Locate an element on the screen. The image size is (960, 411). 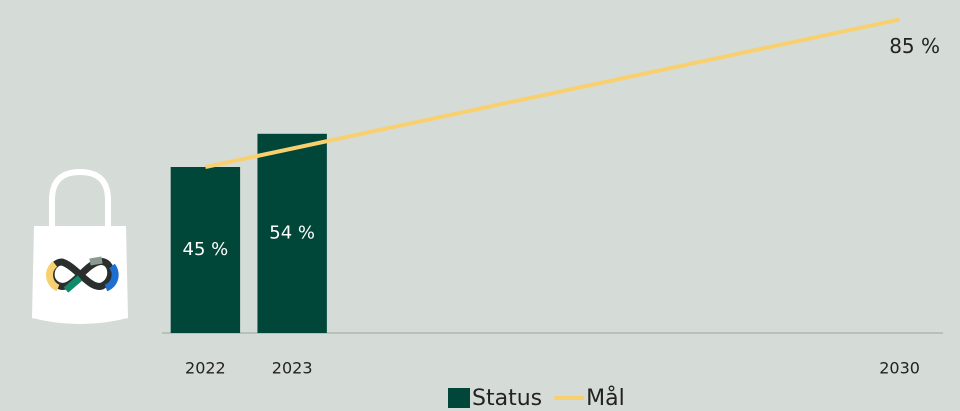
bag-icon is located at coordinates (80, 246).